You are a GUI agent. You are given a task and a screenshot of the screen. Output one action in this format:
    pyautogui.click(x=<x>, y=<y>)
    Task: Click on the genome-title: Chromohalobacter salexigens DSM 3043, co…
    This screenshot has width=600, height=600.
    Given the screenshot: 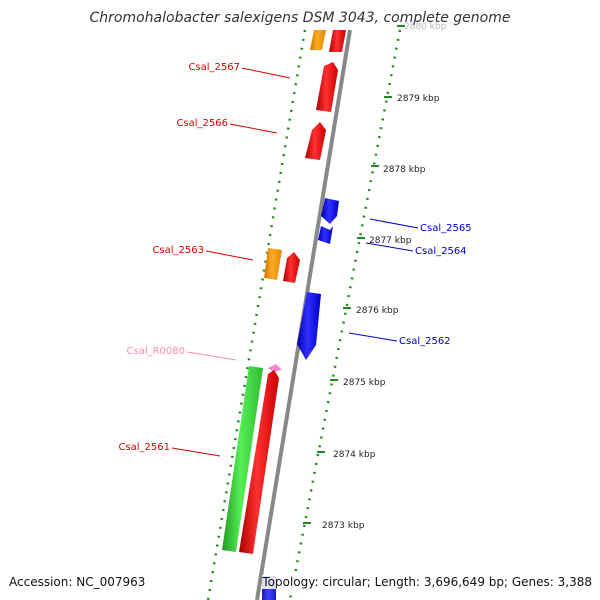 What is the action you would take?
    pyautogui.click(x=300, y=18)
    